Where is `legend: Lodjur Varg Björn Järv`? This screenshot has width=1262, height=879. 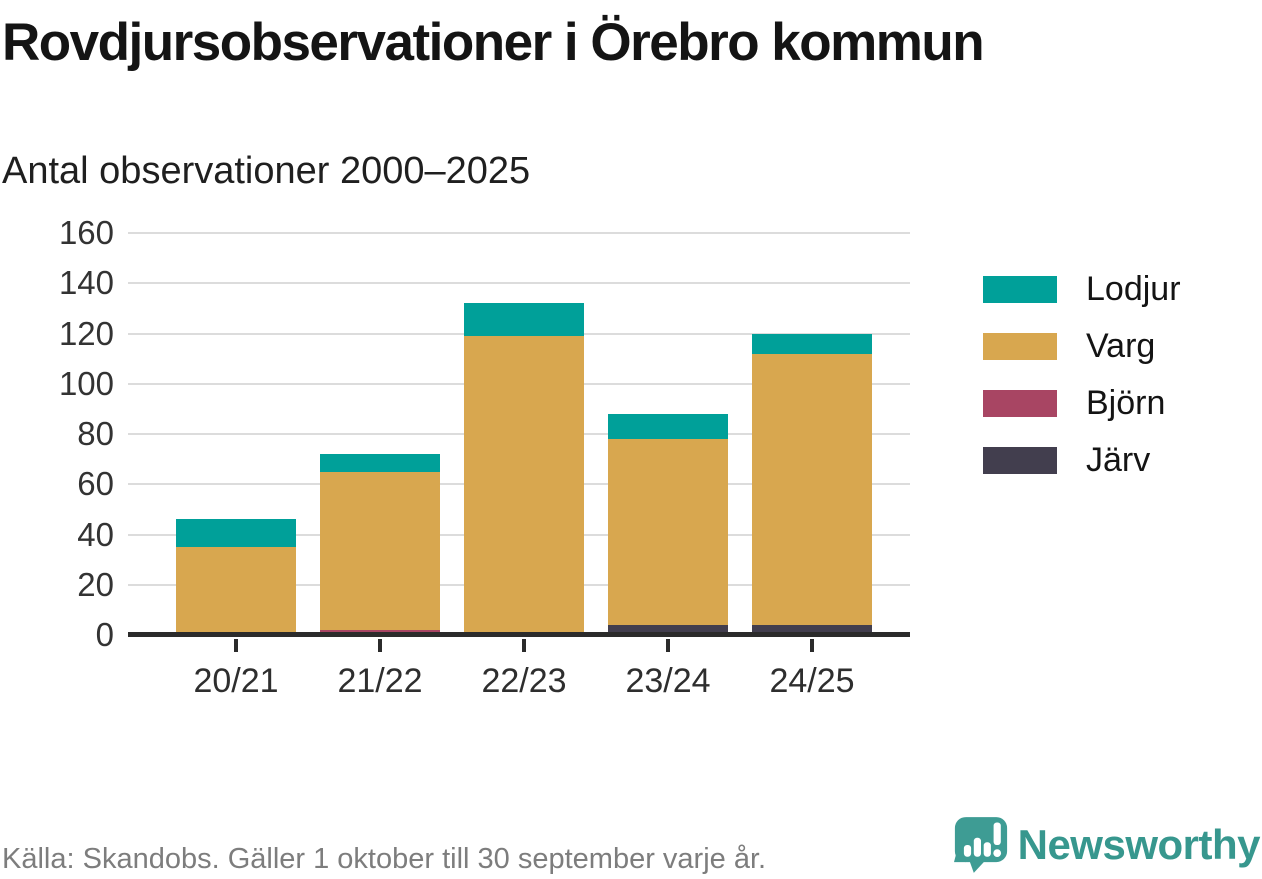 legend: Lodjur Varg Björn Järv is located at coordinates (1082, 387).